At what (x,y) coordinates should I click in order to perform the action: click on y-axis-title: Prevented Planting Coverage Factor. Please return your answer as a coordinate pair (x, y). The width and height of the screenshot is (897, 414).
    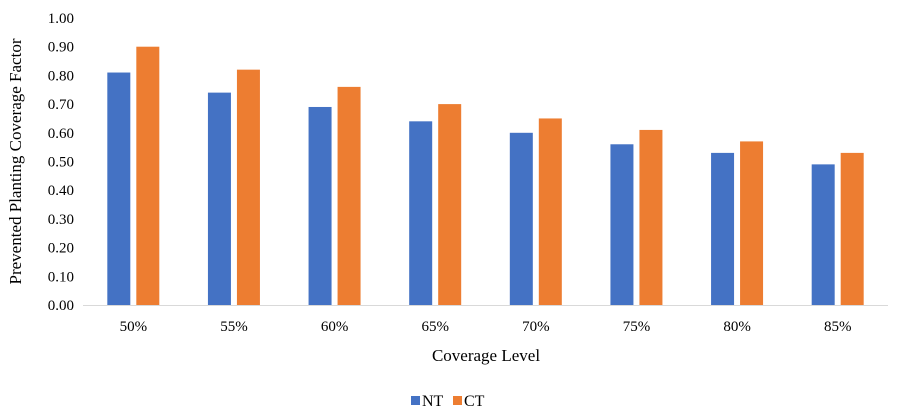
    Looking at the image, I should click on (15, 161).